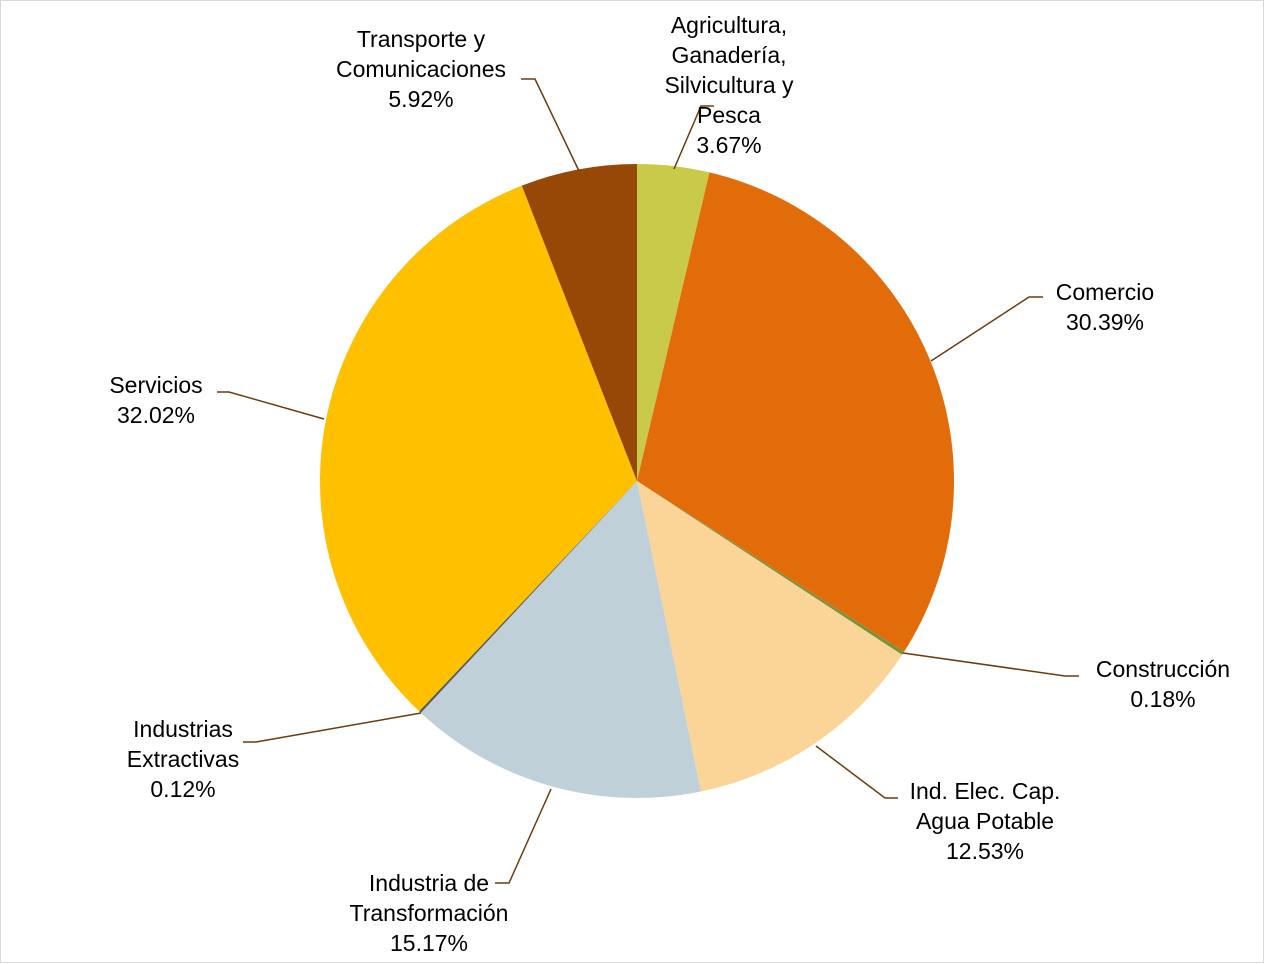 This screenshot has width=1264, height=964. What do you see at coordinates (429, 943) in the screenshot?
I see `slice-value-label: 15.17%` at bounding box center [429, 943].